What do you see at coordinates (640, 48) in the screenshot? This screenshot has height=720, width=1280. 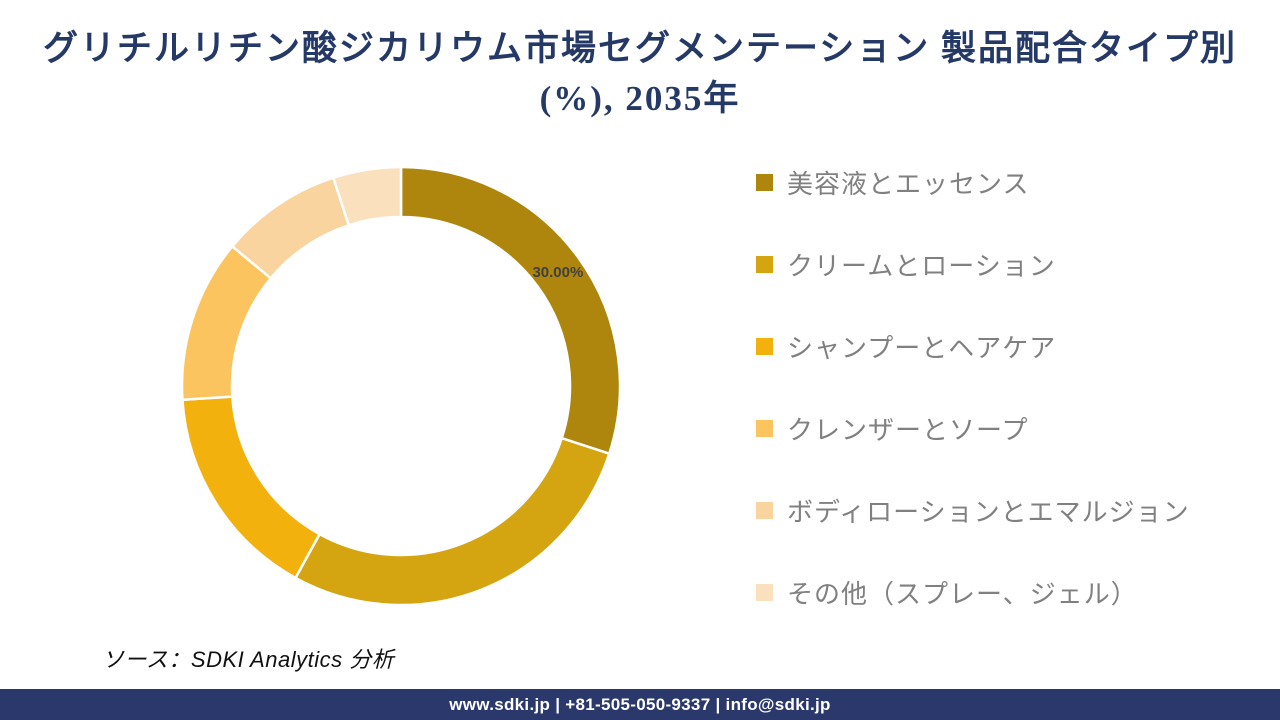 I see `page-title-line1: グリチルリチン酸ジカリウム市場セグメンテーション 製品配合タイプ別` at bounding box center [640, 48].